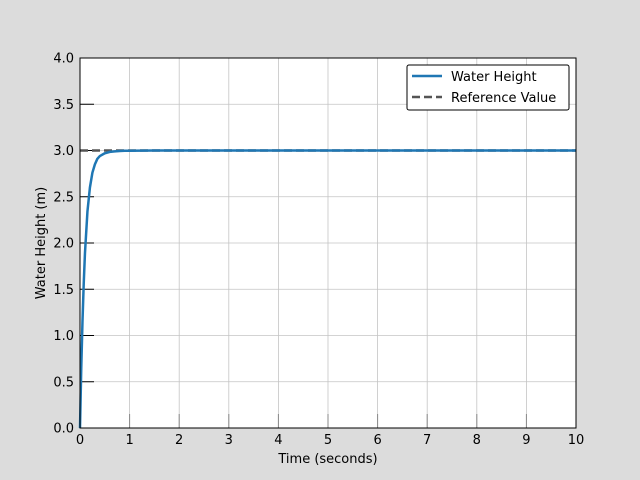 The width and height of the screenshot is (640, 480). What do you see at coordinates (427, 440) in the screenshot?
I see `x-tick-label: 7` at bounding box center [427, 440].